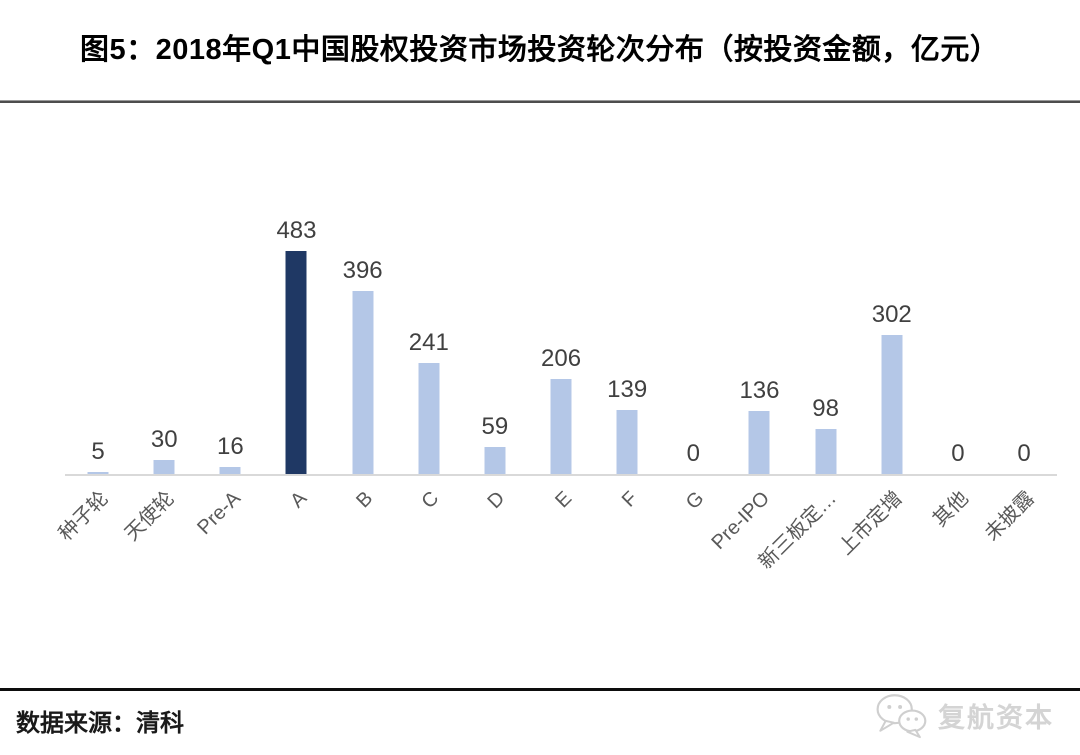  I want to click on wechat-chat-bubbles-icon, so click(901, 716).